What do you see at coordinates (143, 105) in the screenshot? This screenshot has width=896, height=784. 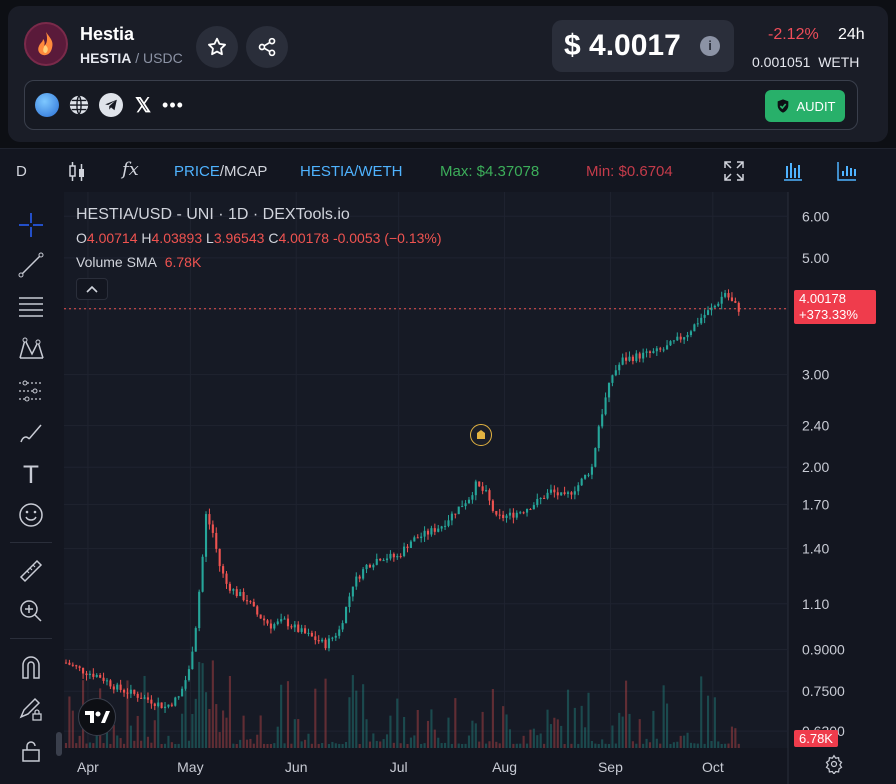 I see `x-icon: 𝕏` at bounding box center [143, 105].